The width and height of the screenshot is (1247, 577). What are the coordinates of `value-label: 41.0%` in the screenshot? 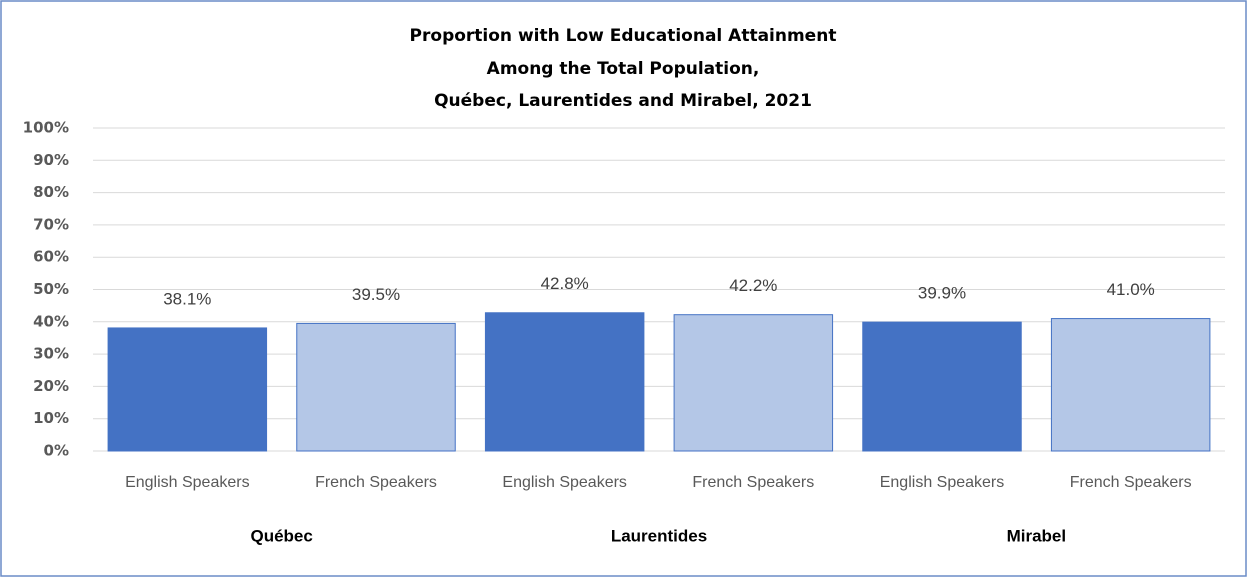 It's located at (1131, 289).